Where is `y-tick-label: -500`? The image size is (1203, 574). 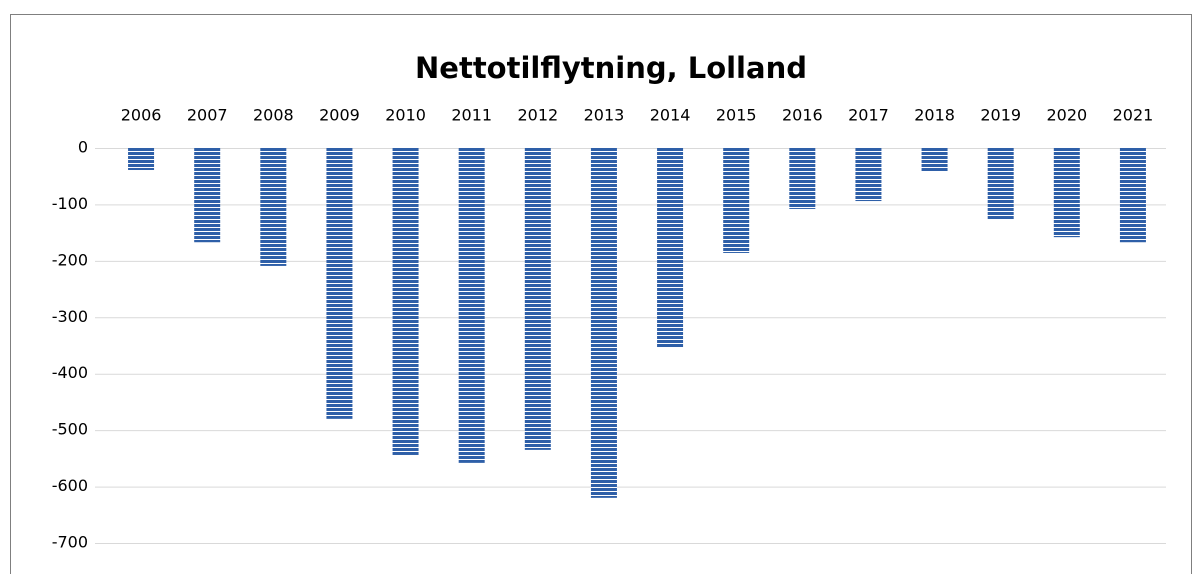
y-tick-label: -500 is located at coordinates (70, 429).